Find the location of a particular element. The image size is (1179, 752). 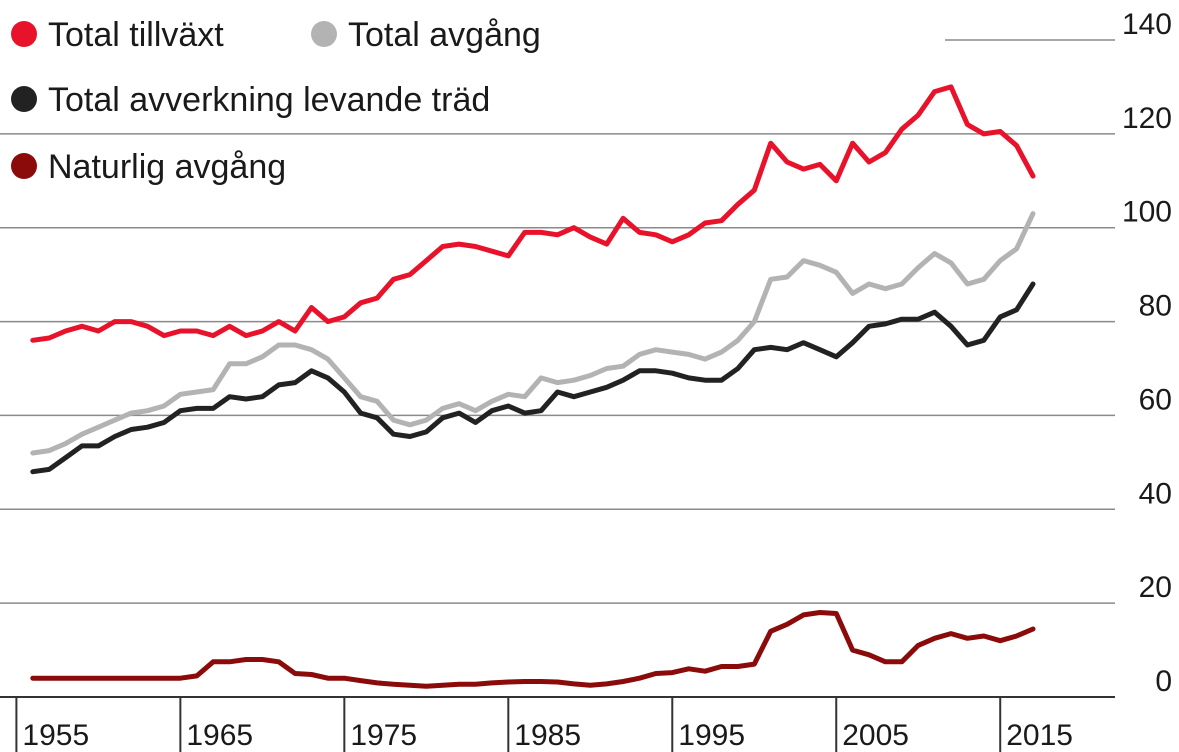

series-line is located at coordinates (533, 649).